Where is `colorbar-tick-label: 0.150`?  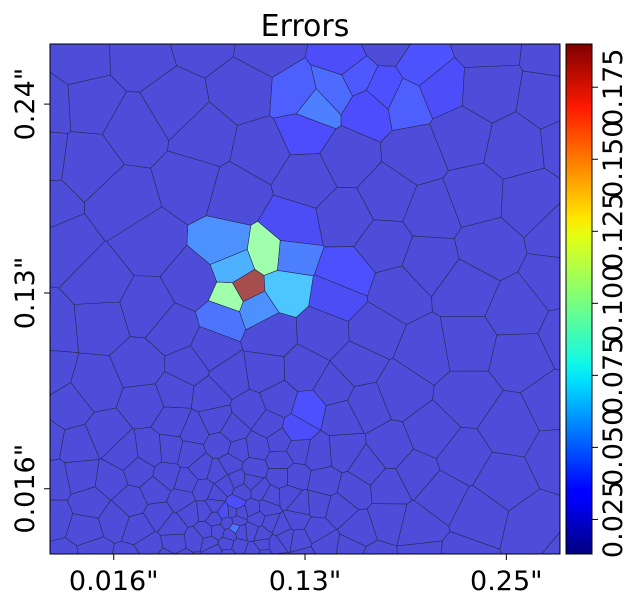 colorbar-tick-label: 0.150 is located at coordinates (613, 159).